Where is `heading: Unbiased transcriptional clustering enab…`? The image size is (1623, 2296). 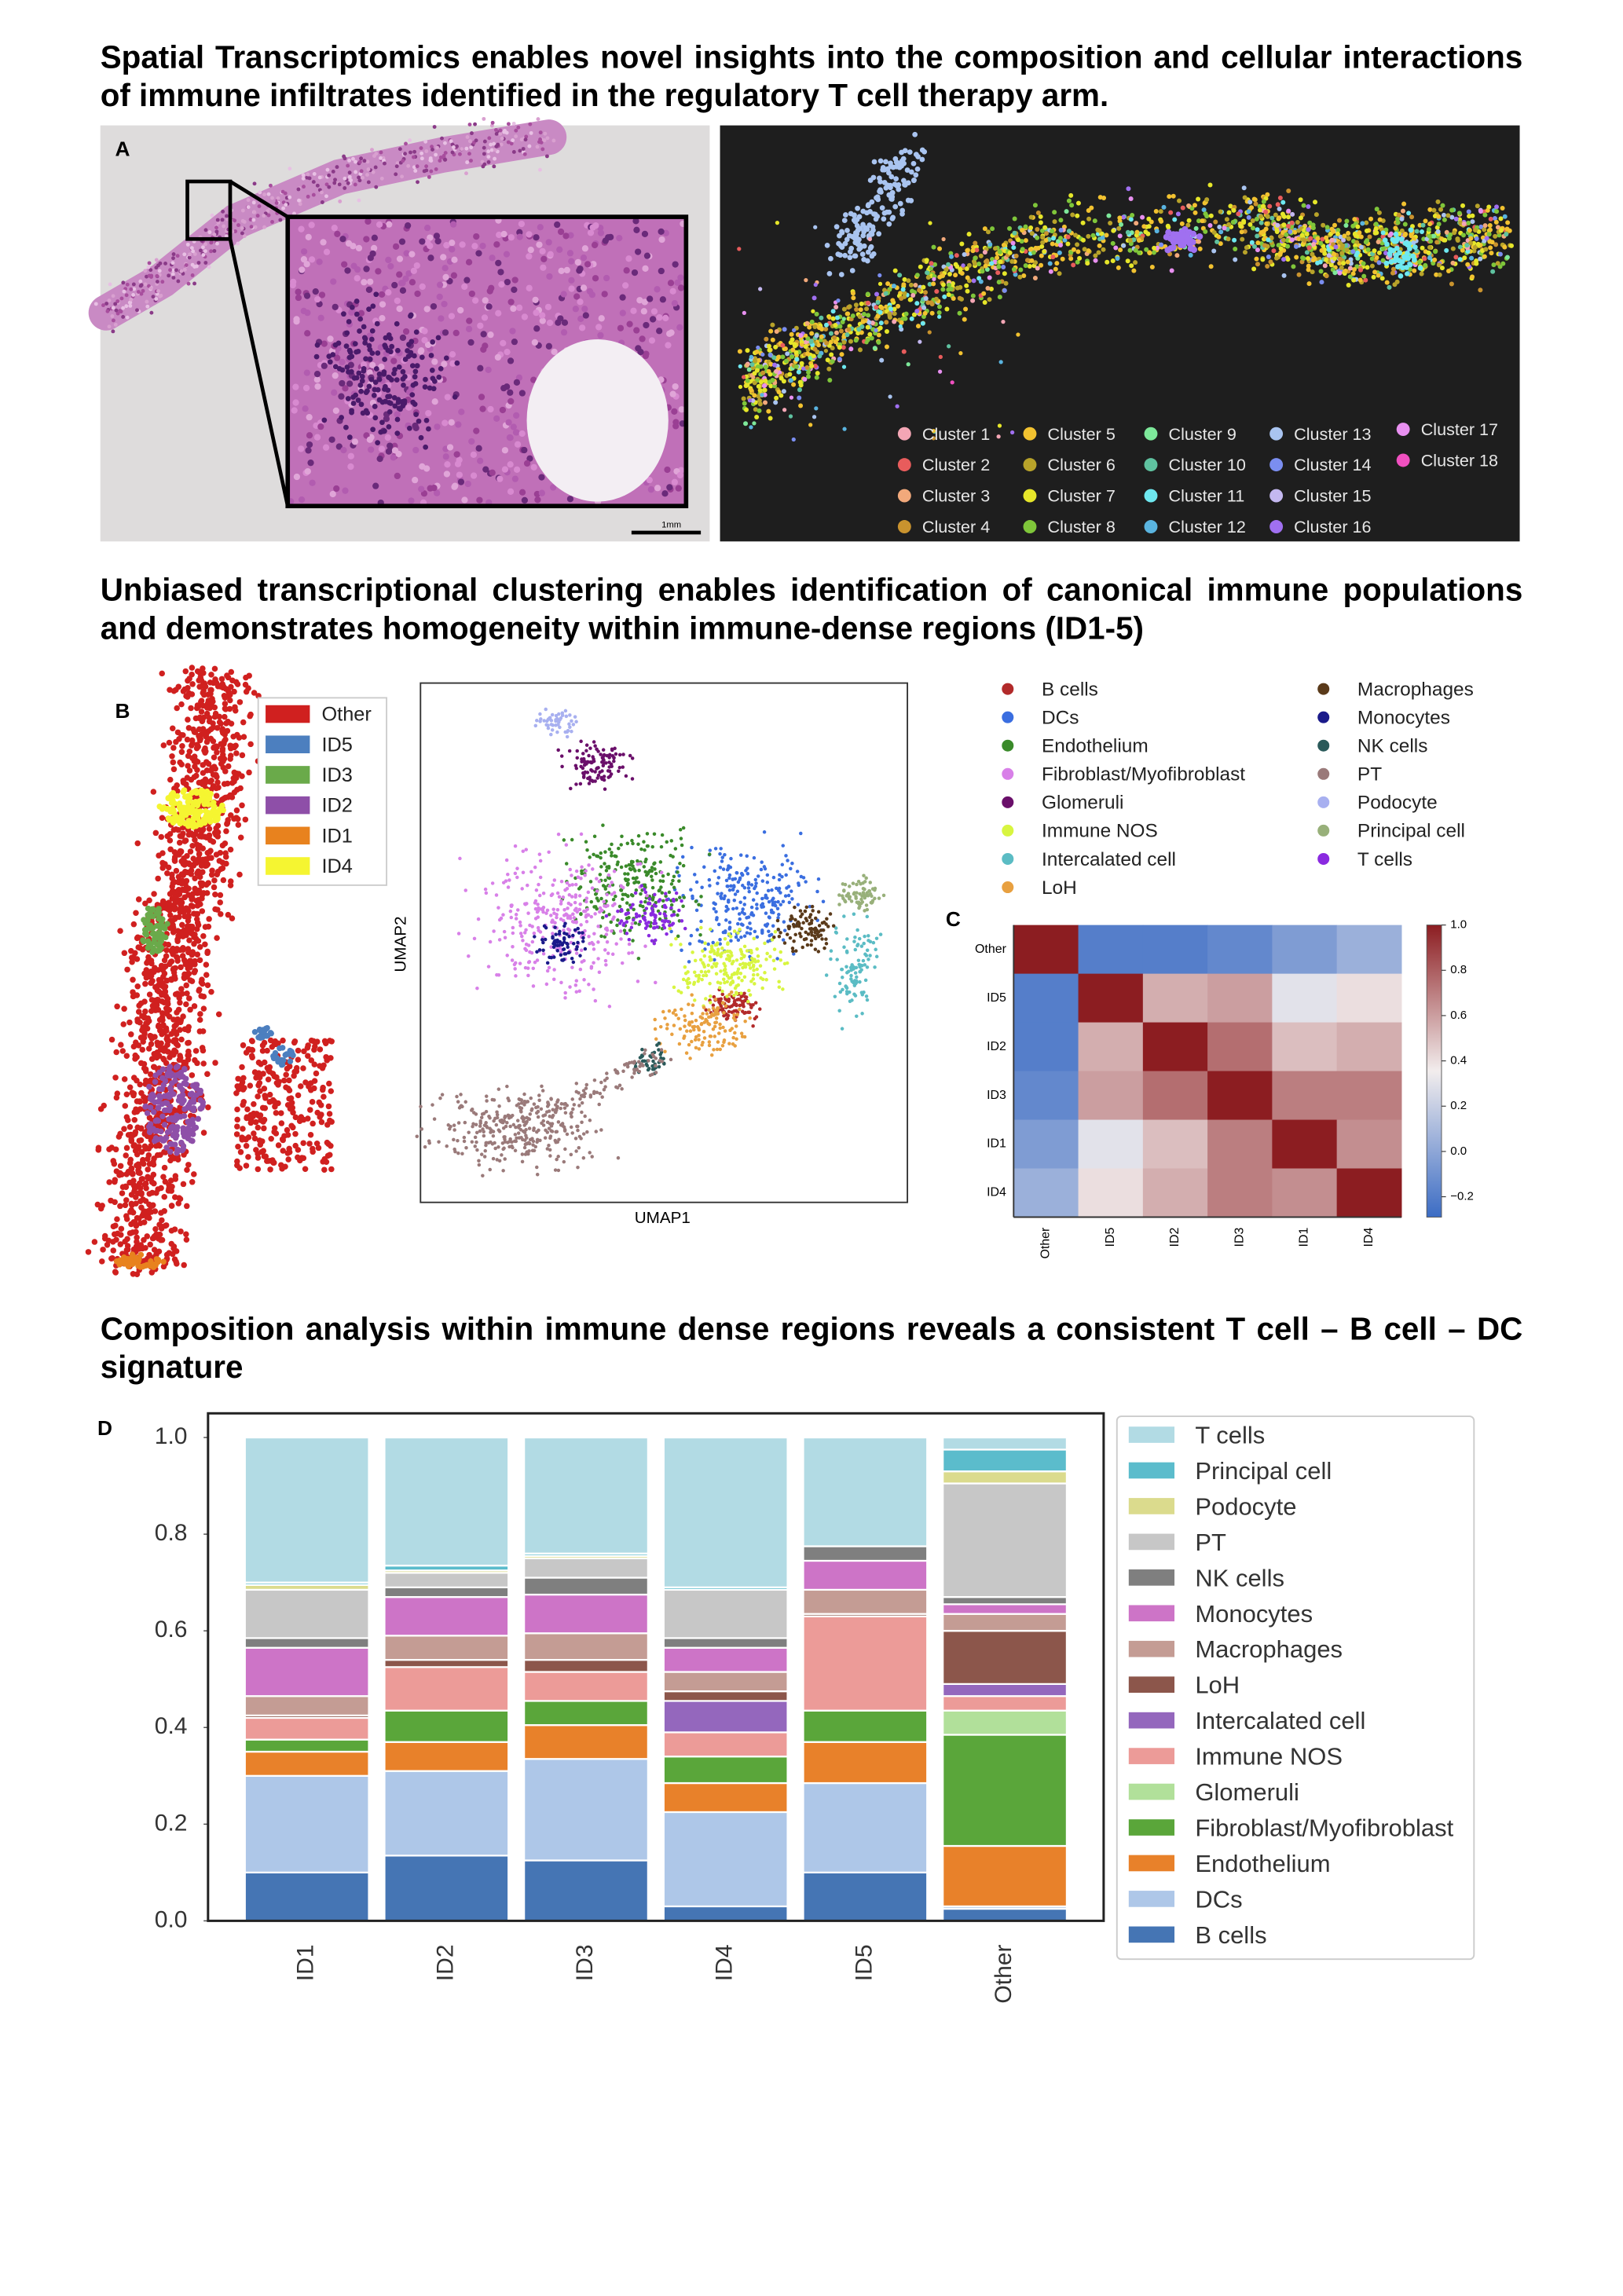
heading: Unbiased transcriptional clustering enab… is located at coordinates (811, 609).